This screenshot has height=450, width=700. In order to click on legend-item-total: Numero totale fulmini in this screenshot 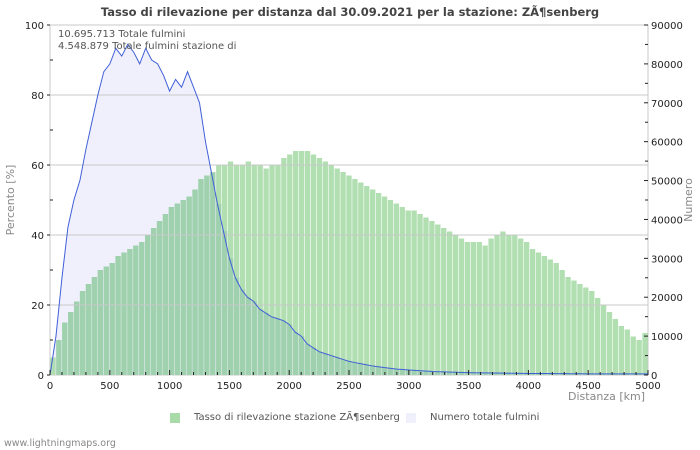, I will do `click(472, 417)`.